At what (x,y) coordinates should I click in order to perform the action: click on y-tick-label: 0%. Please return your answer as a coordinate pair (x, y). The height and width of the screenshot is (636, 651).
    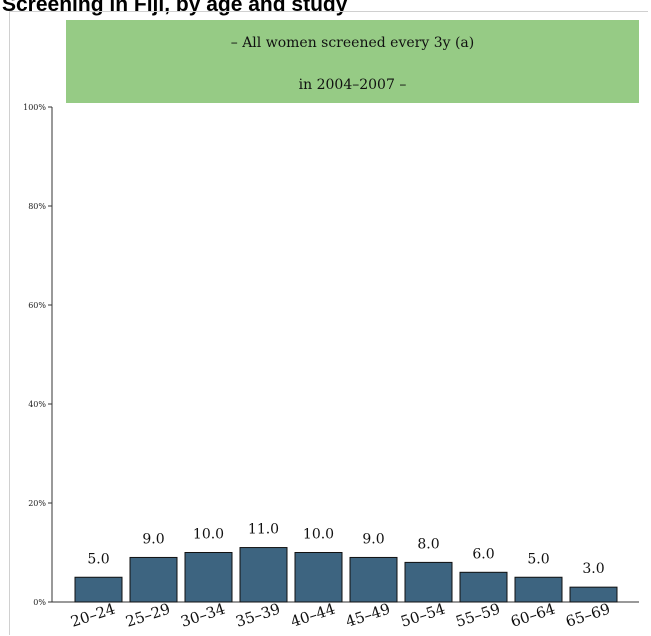
    Looking at the image, I should click on (39, 602).